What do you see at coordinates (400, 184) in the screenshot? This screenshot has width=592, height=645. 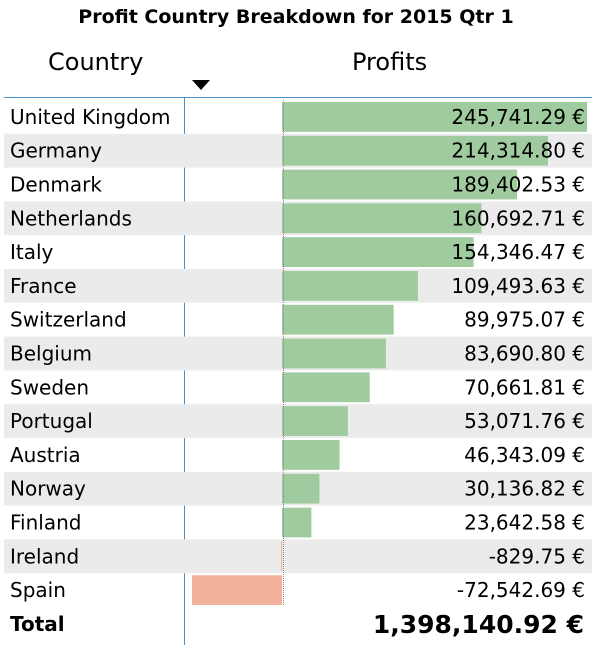 I see `bar-denmark` at bounding box center [400, 184].